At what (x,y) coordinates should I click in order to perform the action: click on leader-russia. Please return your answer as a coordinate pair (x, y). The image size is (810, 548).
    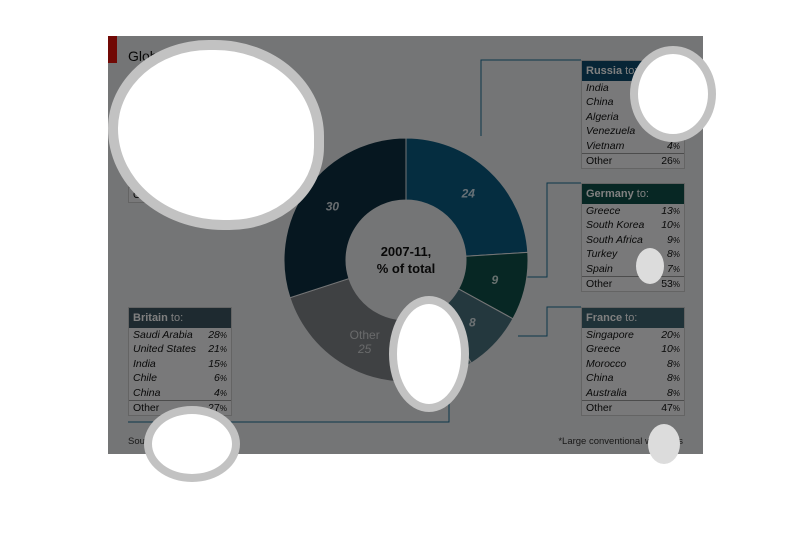
    Looking at the image, I should click on (530, 97).